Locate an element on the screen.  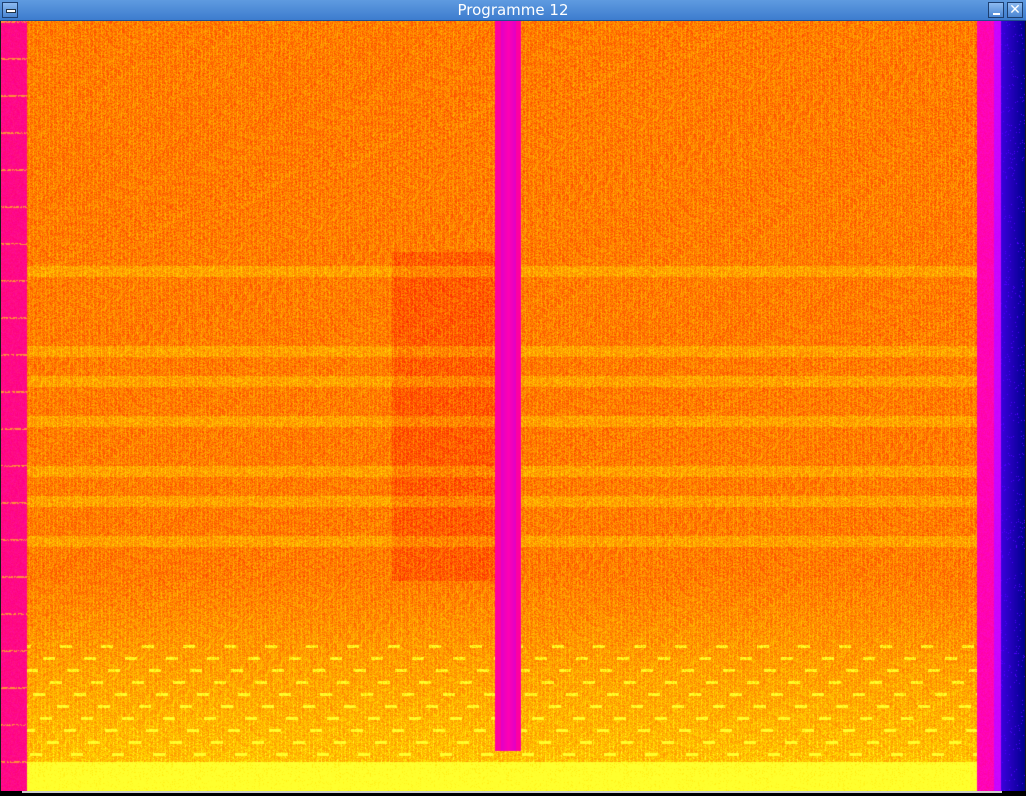
minimize-icon is located at coordinates (996, 10).